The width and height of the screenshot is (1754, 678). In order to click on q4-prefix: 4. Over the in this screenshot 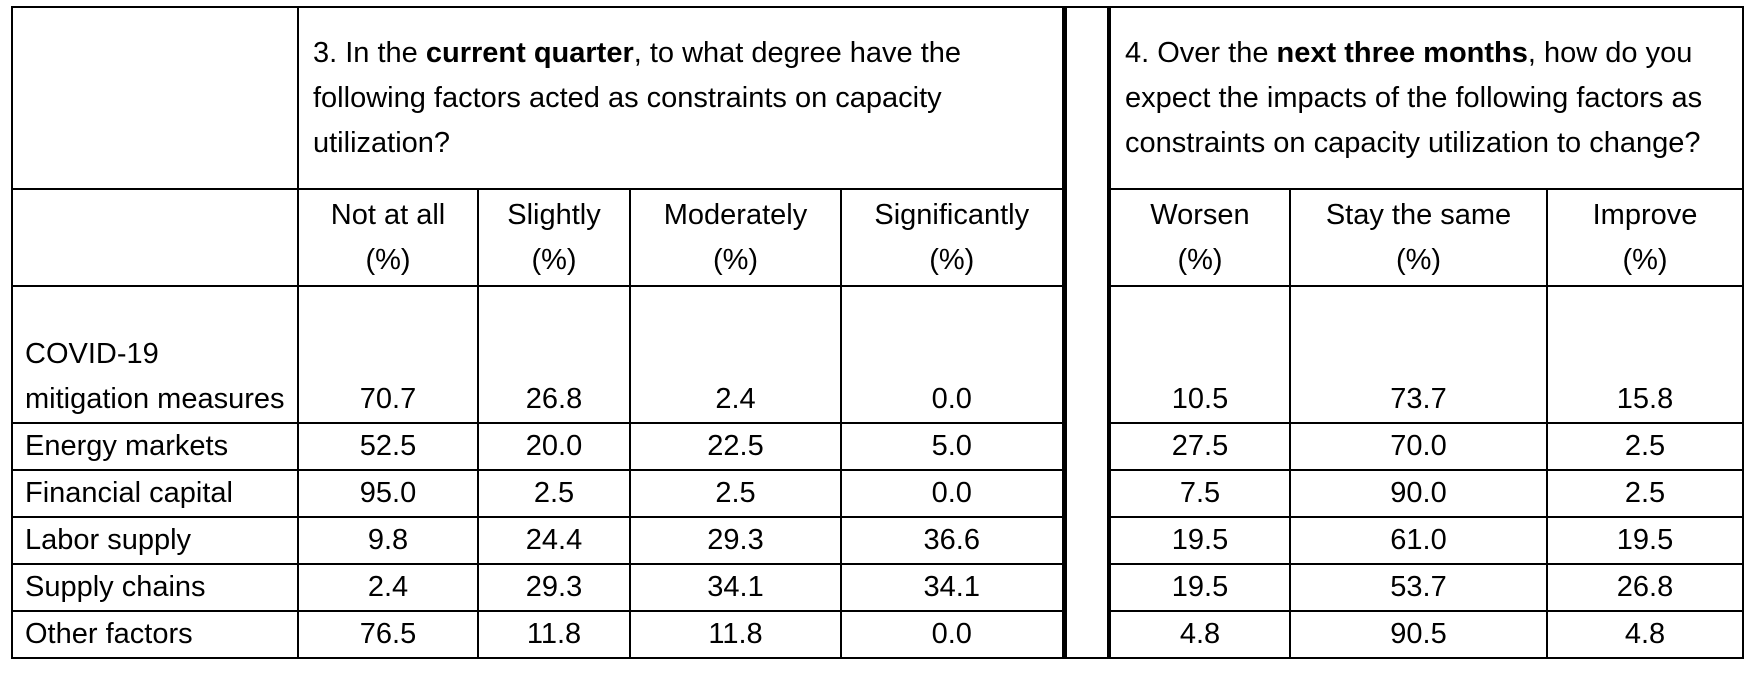, I will do `click(1201, 52)`.